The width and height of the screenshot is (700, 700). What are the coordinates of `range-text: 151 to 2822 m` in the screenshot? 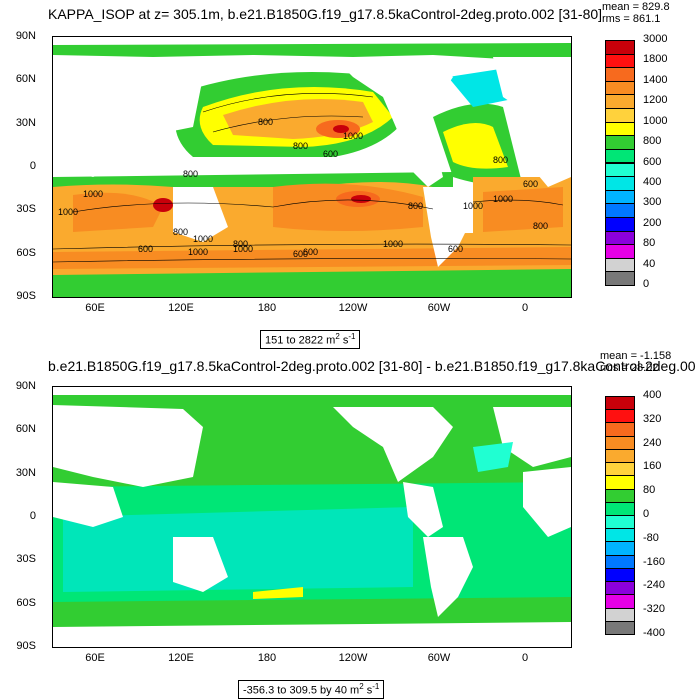 It's located at (300, 340).